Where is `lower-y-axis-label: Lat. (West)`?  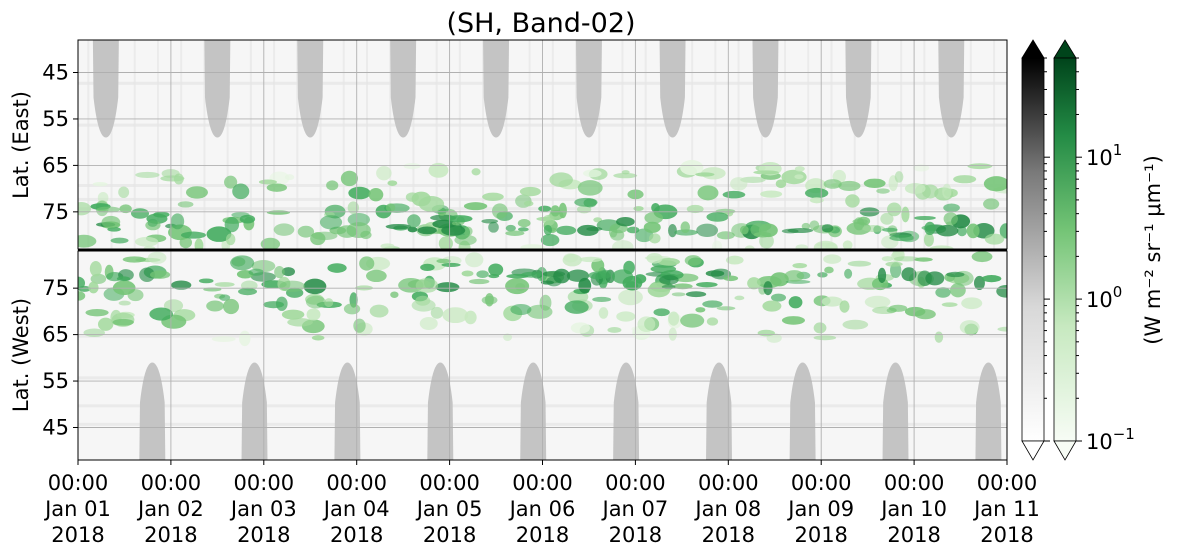 lower-y-axis-label: Lat. (West) is located at coordinates (21, 355).